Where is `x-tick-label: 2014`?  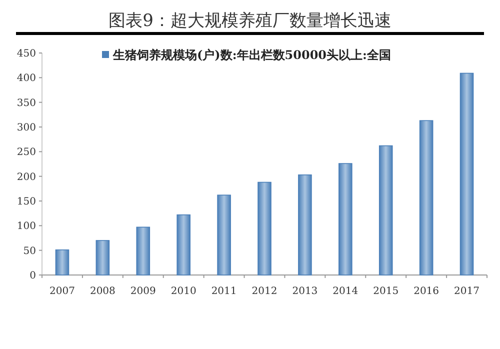
x-tick-label: 2014 is located at coordinates (345, 291).